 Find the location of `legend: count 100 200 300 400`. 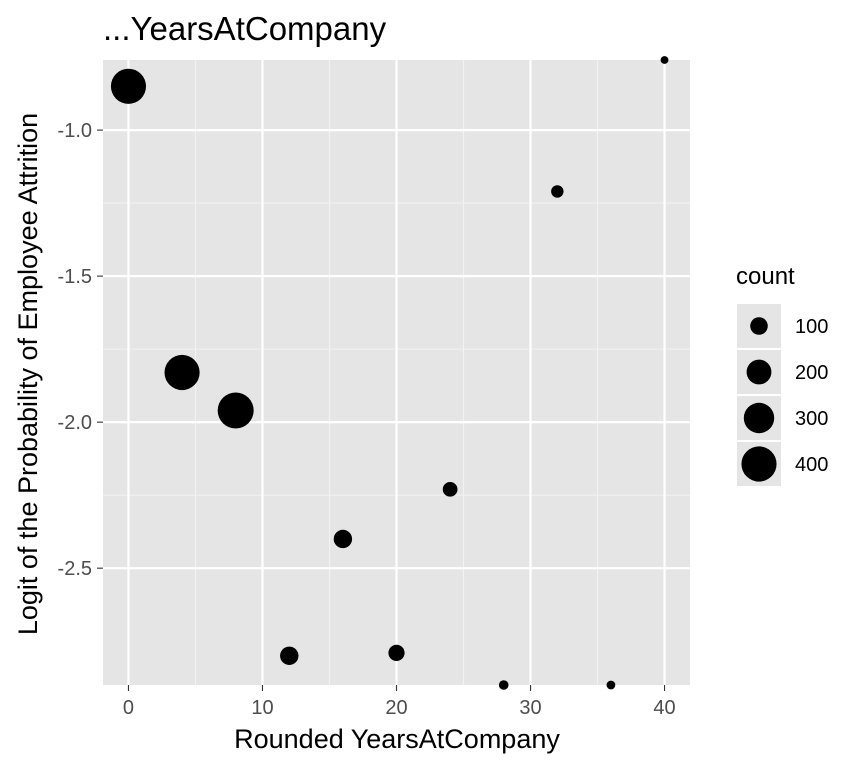

legend: count 100 200 300 400 is located at coordinates (782, 374).